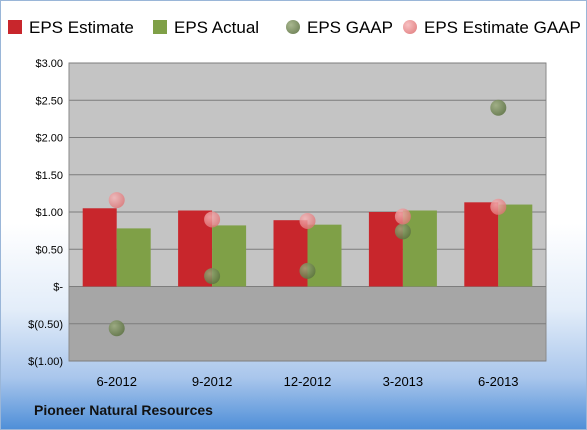 This screenshot has width=587, height=430. Describe the element at coordinates (45, 325) in the screenshot. I see `y-tick-label: $(0.50)` at that location.